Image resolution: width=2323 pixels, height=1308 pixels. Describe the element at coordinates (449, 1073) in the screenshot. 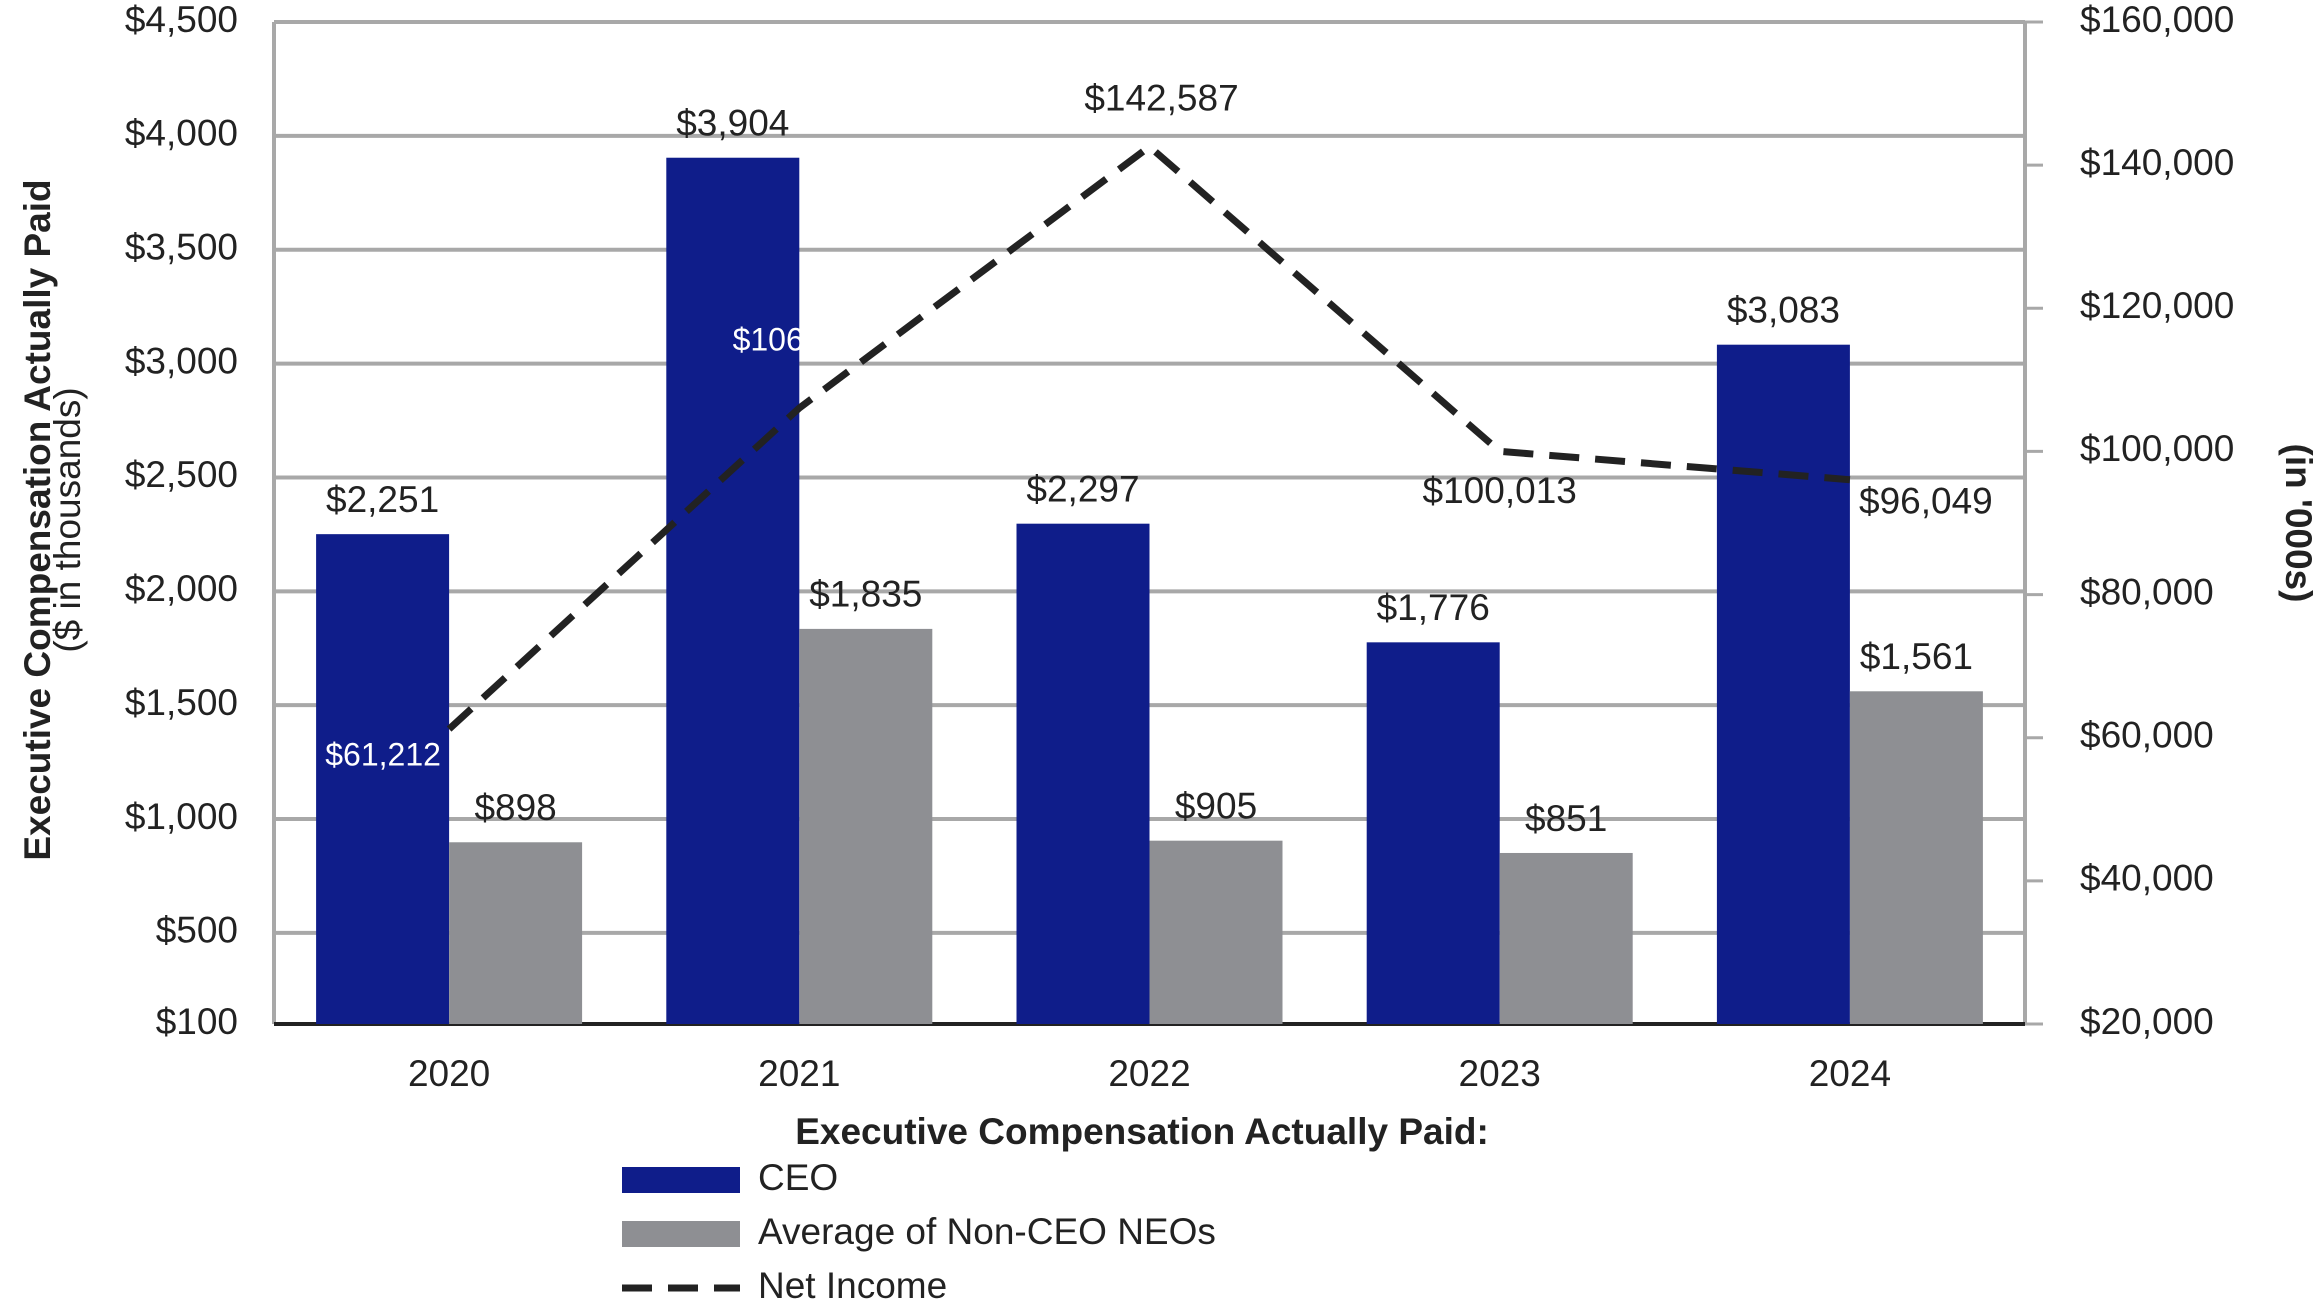

I see `x-tick-label: 2020` at that location.